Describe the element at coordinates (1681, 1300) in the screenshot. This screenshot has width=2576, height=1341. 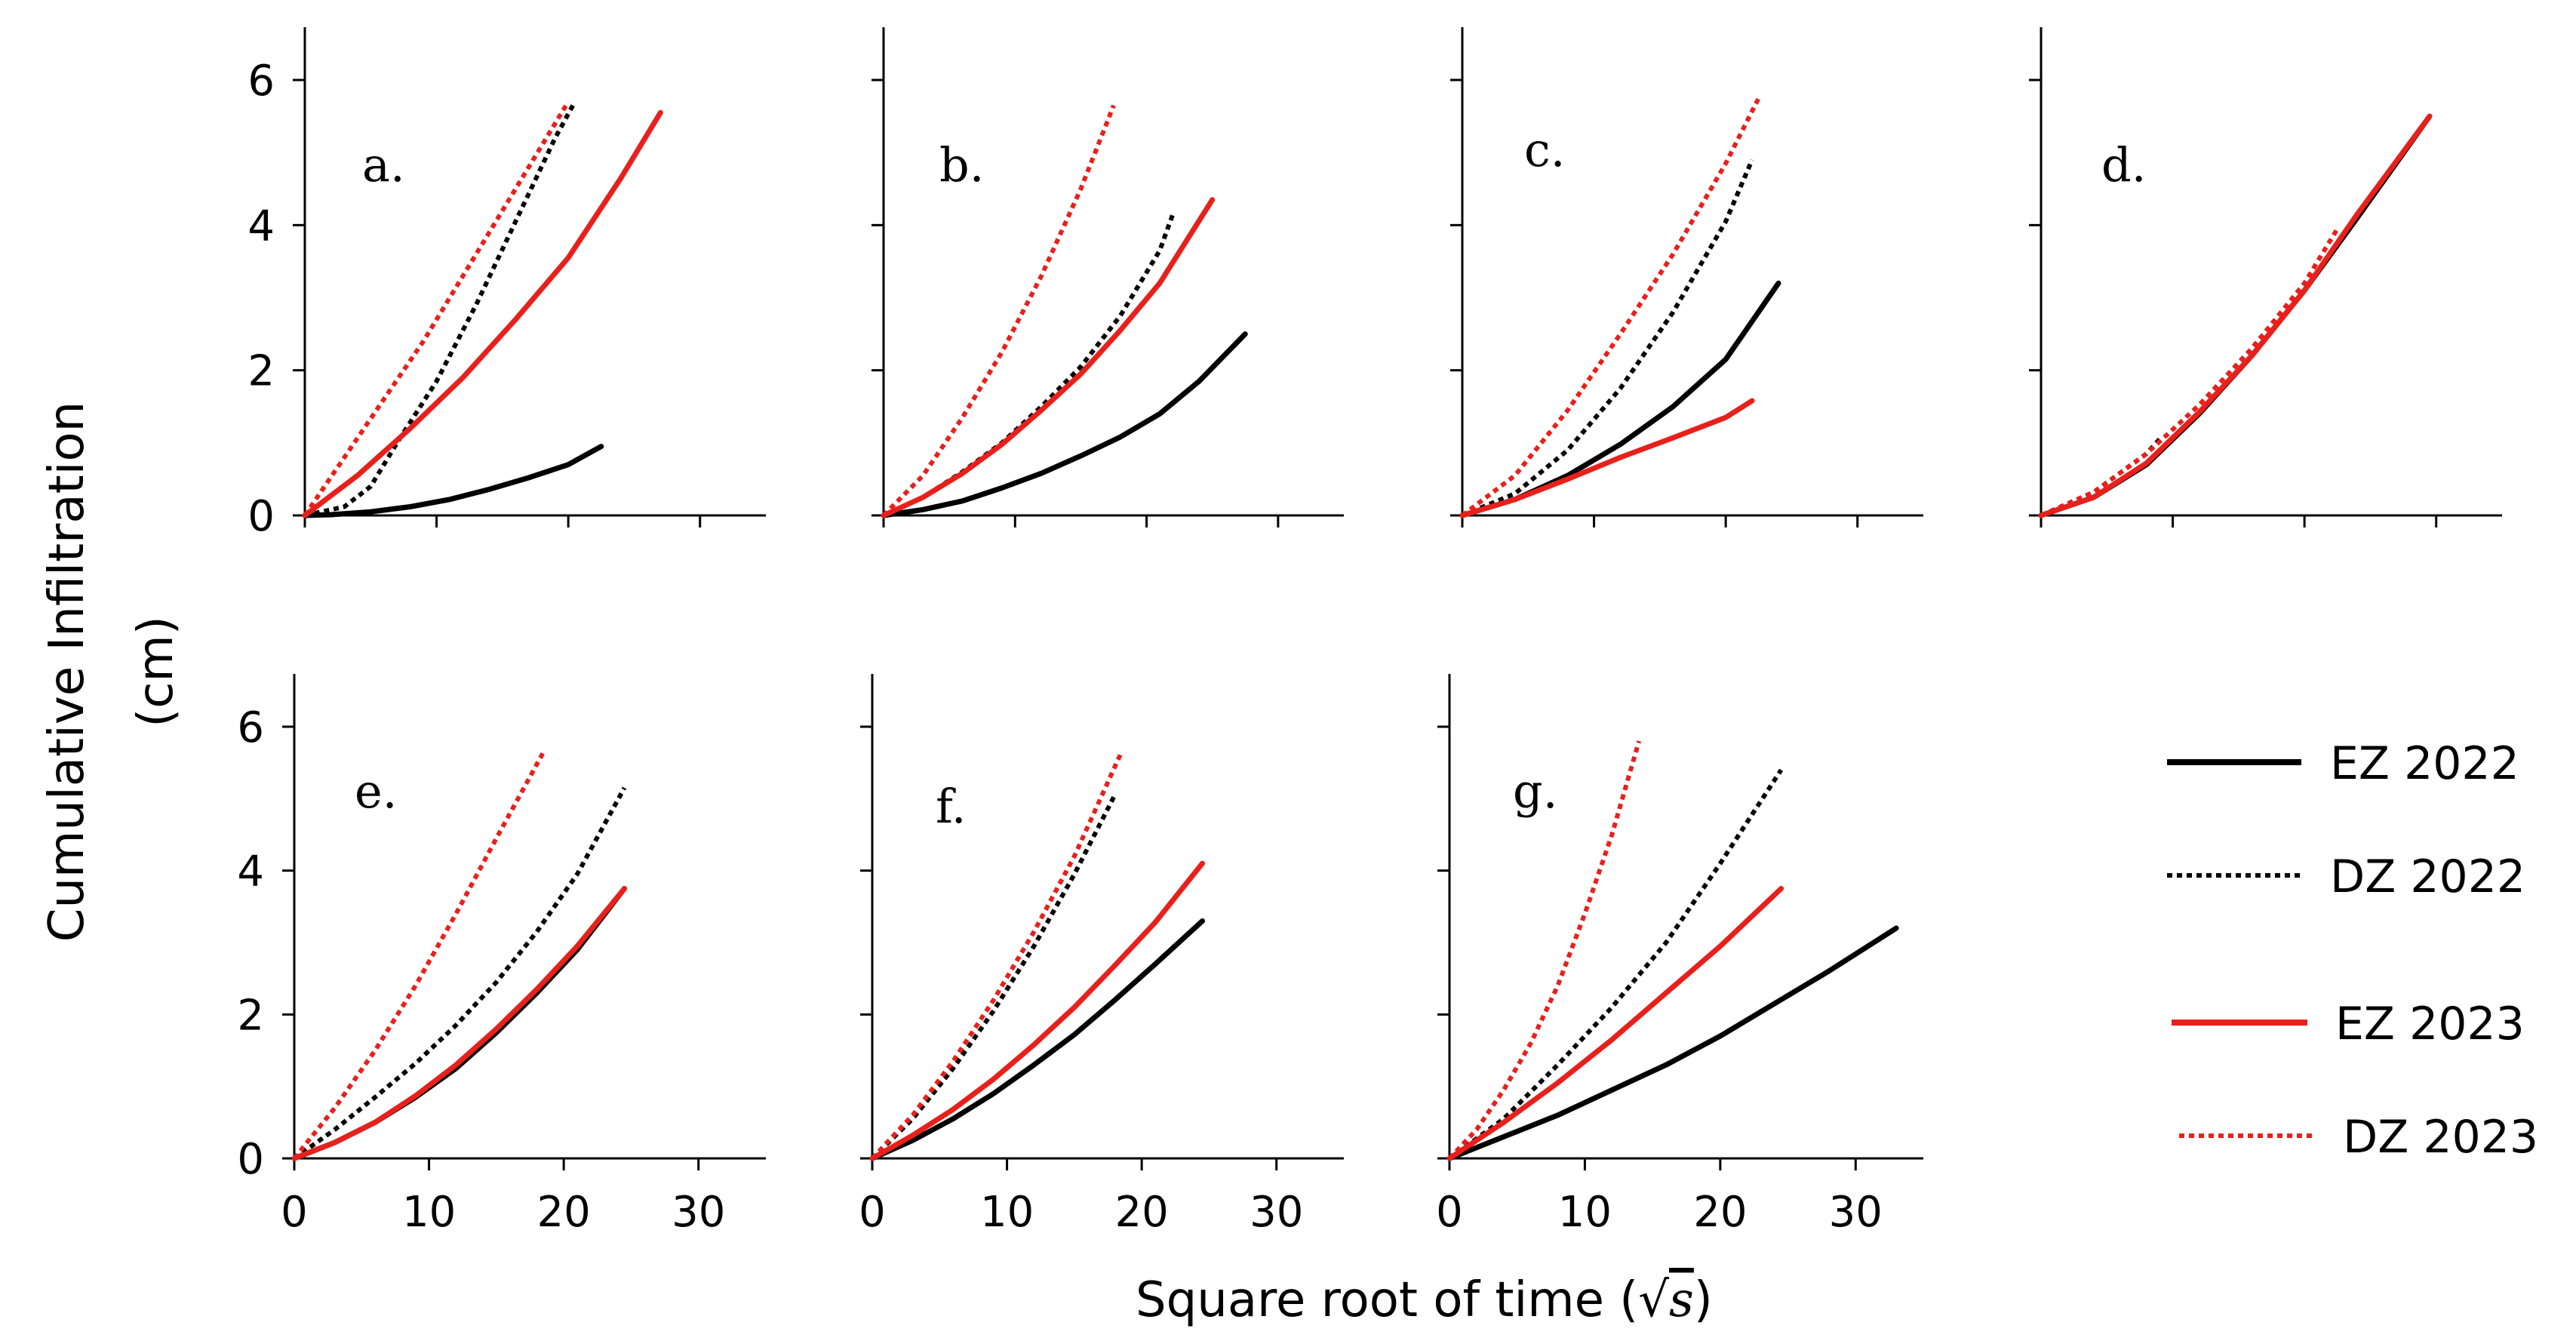
I see `x-axis-title-var: s` at that location.